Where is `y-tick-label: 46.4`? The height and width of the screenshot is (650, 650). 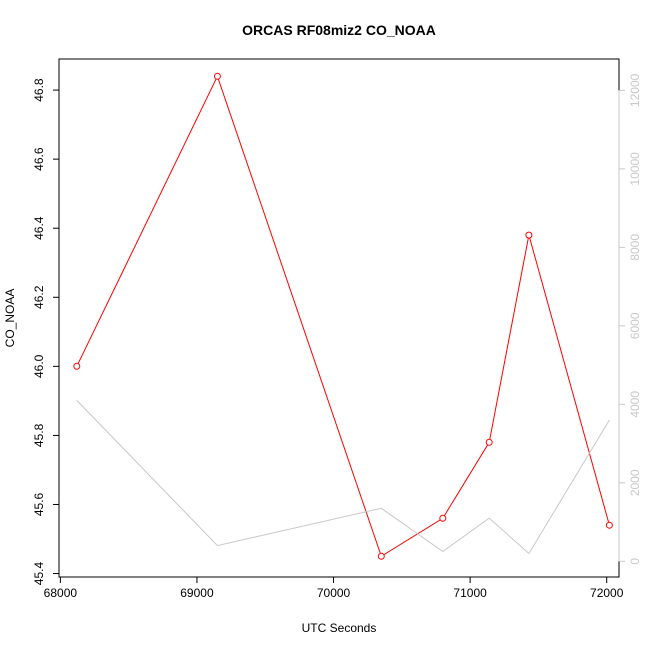 y-tick-label: 46.4 is located at coordinates (39, 228).